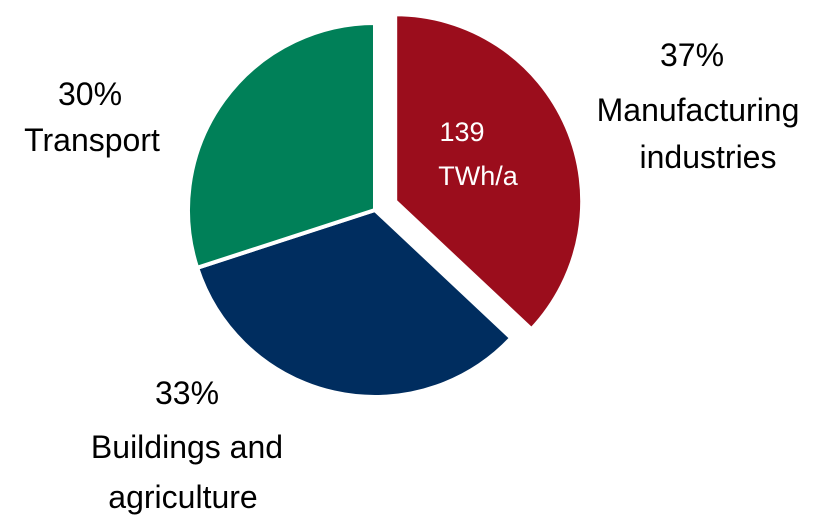 Image resolution: width=823 pixels, height=518 pixels. I want to click on slice-label-transport: 30% Transport, so click(92, 117).